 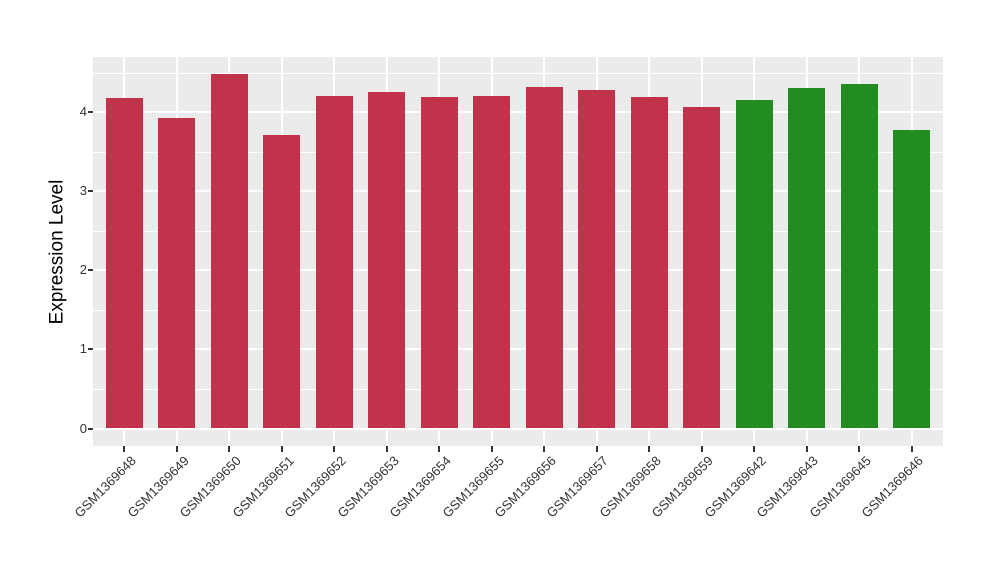 What do you see at coordinates (702, 268) in the screenshot?
I see `bar-GSM1369659` at bounding box center [702, 268].